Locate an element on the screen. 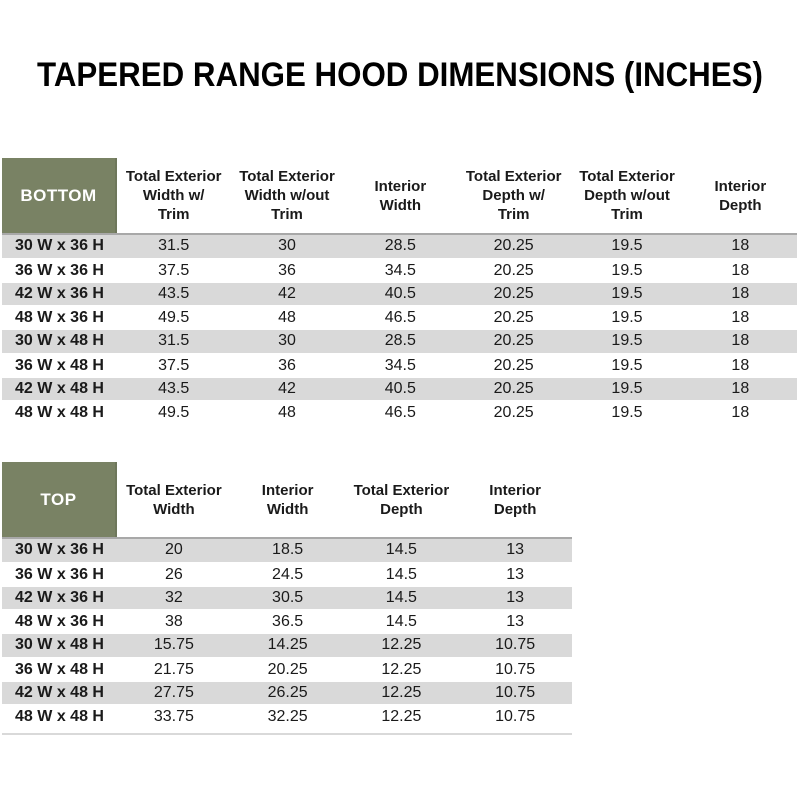 This screenshot has width=800, height=800. table-row: 30 W x 48 H 15.75 14.25 12.25 10.75 is located at coordinates (287, 646).